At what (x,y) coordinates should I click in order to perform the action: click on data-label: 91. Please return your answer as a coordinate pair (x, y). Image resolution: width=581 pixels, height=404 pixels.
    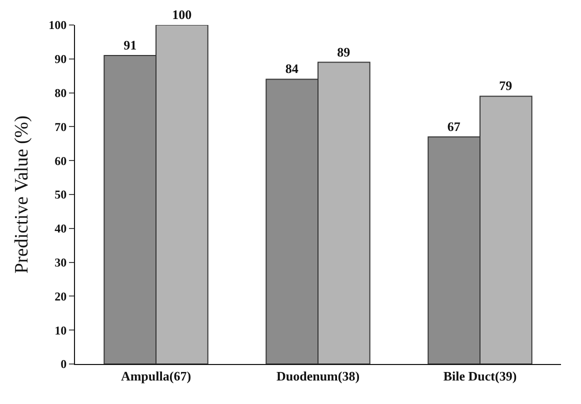
    Looking at the image, I should click on (130, 45).